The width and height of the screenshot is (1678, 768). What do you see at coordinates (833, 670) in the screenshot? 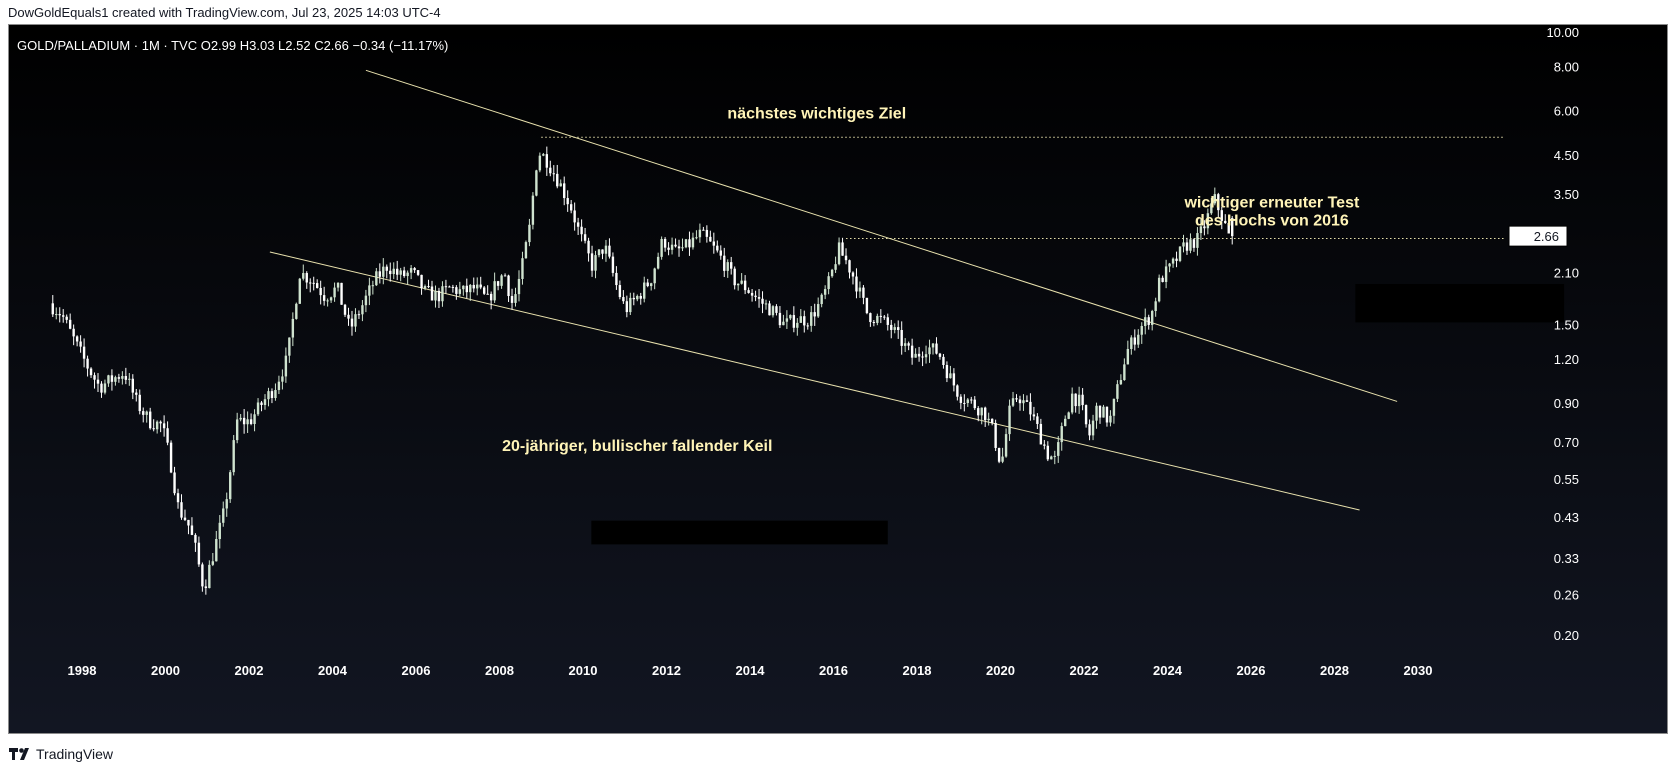
I see `x-tick-label: 2016` at bounding box center [833, 670].